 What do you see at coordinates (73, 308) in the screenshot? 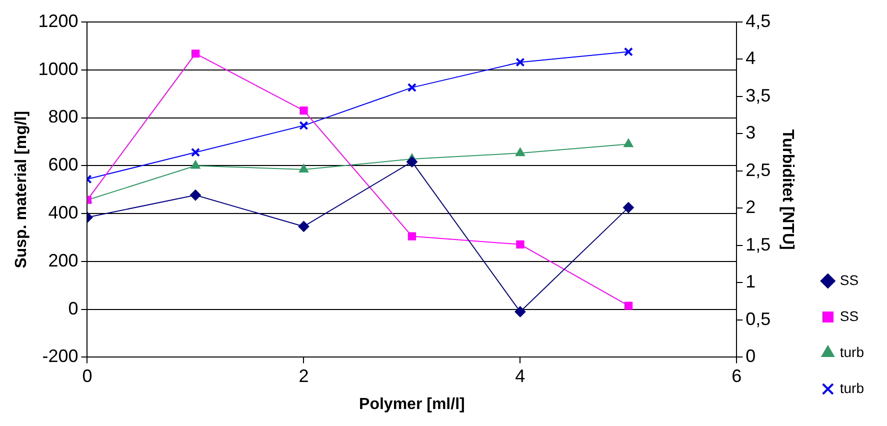
I see `y-tick-label: 0` at bounding box center [73, 308].